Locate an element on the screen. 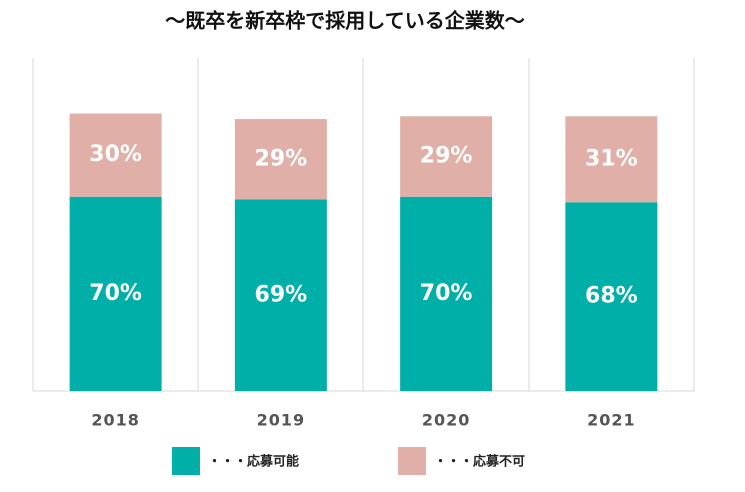 This screenshot has height=492, width=745. value-label: 31% is located at coordinates (611, 158).